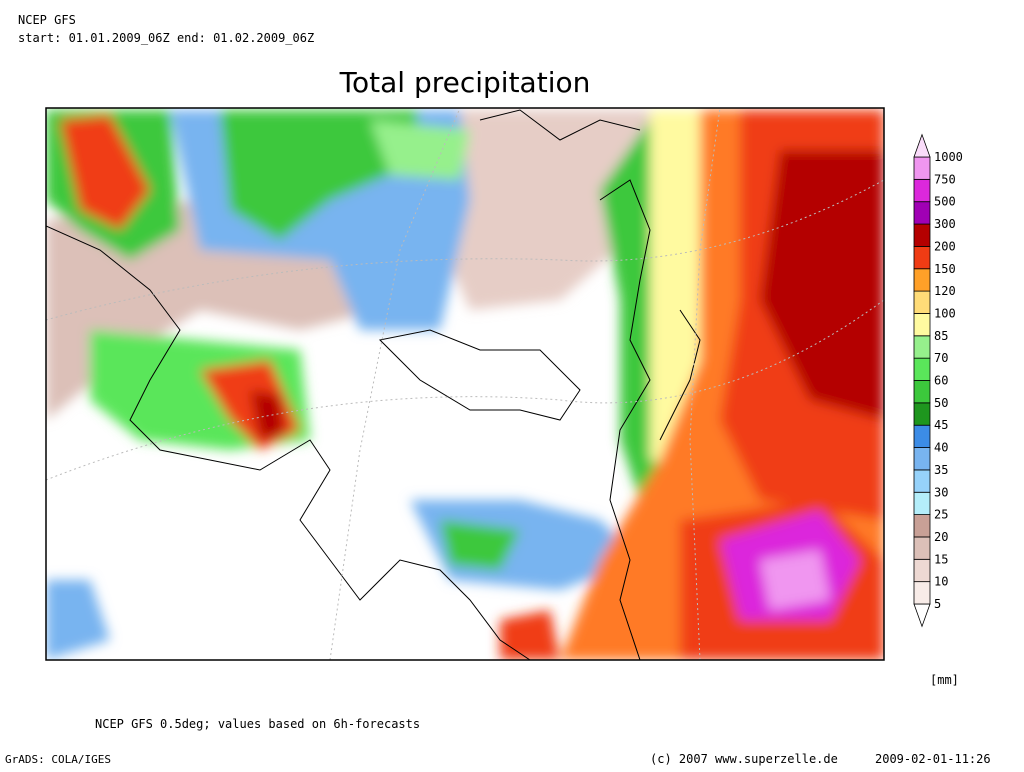 The height and width of the screenshot is (772, 1024). What do you see at coordinates (47, 20) in the screenshot?
I see `model-label: NCEP GFS` at bounding box center [47, 20].